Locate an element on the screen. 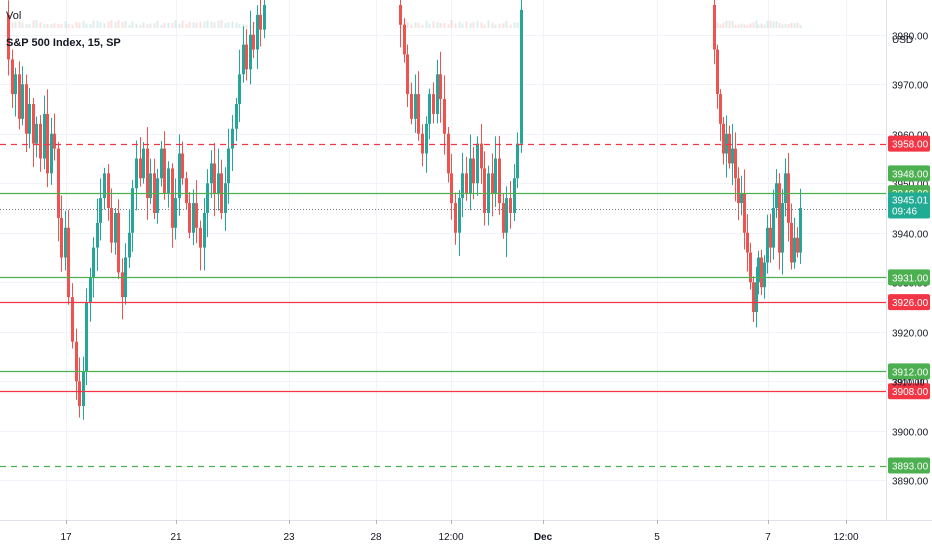 This screenshot has height=555, width=932. y-tick-label: 3970.00 is located at coordinates (910, 86).